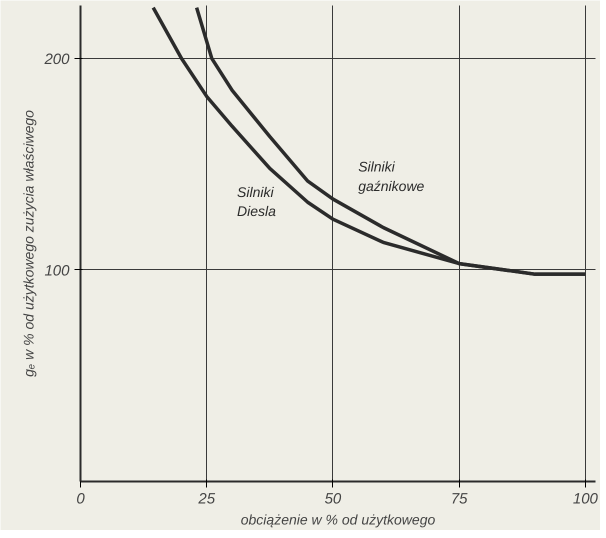 The width and height of the screenshot is (606, 538). What do you see at coordinates (585, 499) in the screenshot?
I see `x-tick-label: 100` at bounding box center [585, 499].